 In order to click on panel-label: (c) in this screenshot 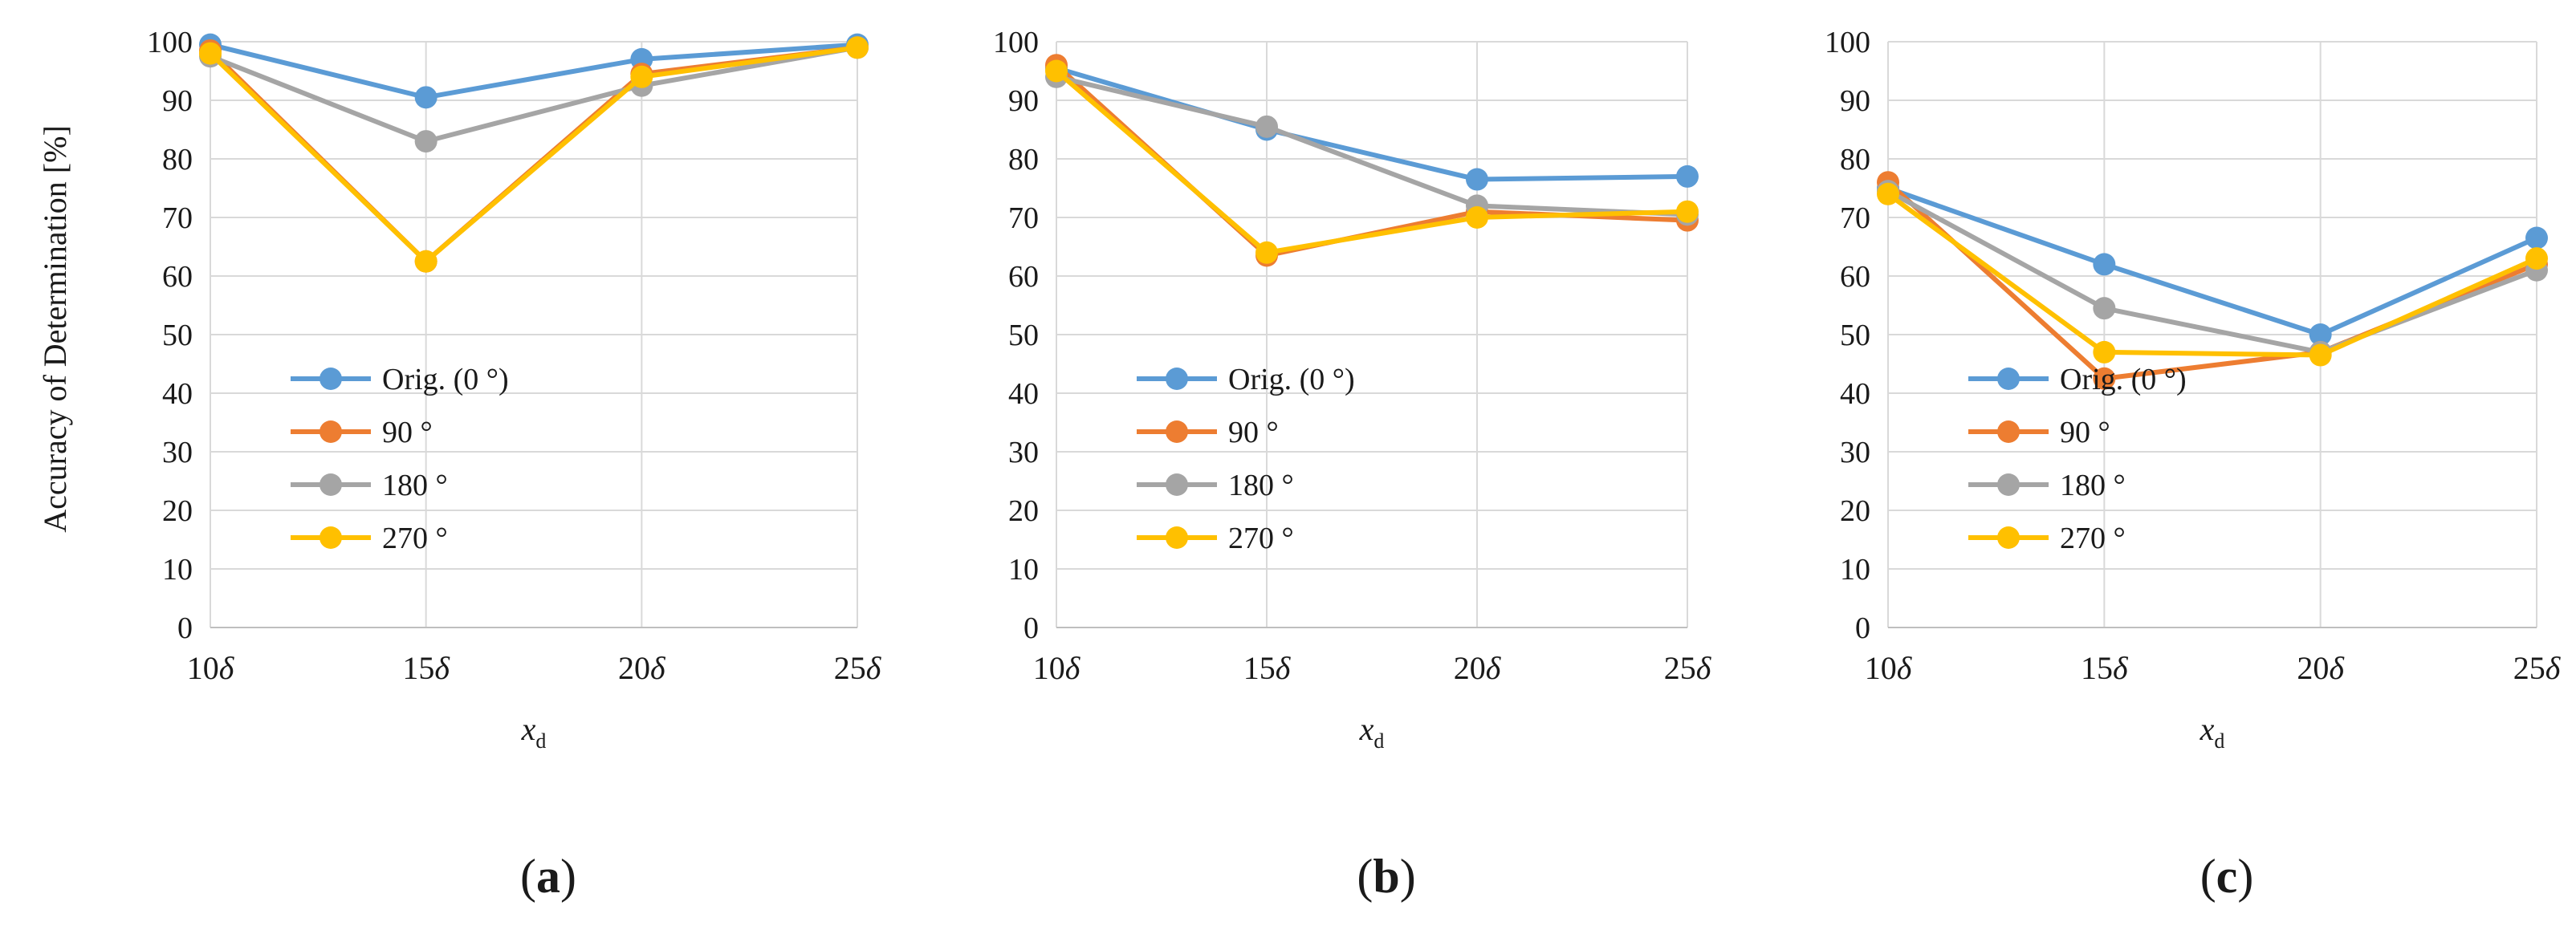, I will do `click(2227, 876)`.